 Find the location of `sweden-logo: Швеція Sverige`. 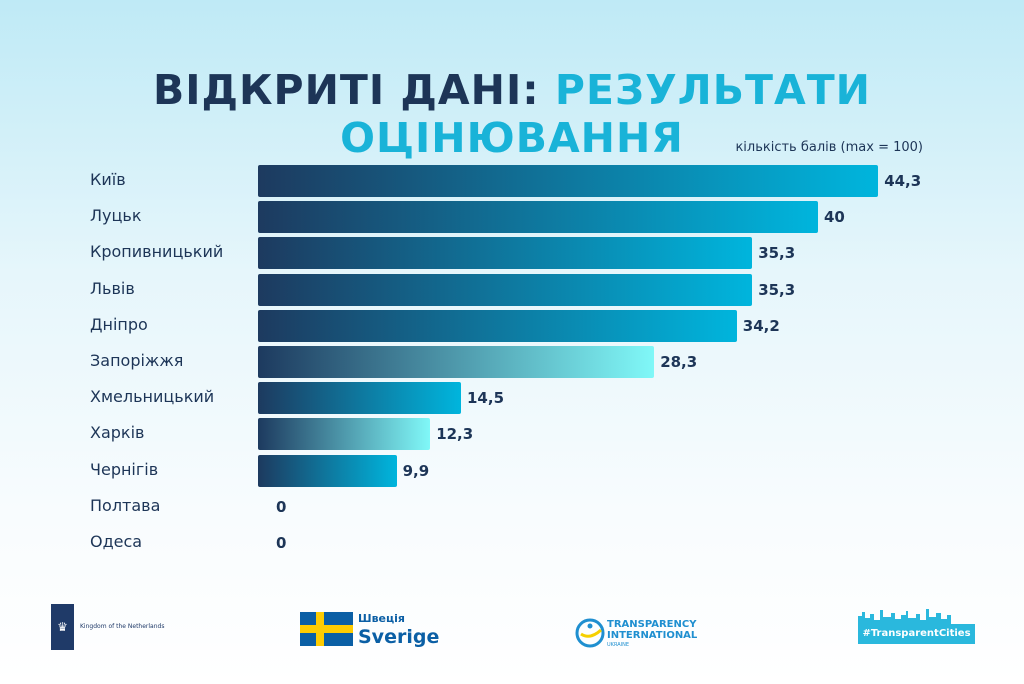

sweden-logo: Швеція Sverige is located at coordinates (370, 632).